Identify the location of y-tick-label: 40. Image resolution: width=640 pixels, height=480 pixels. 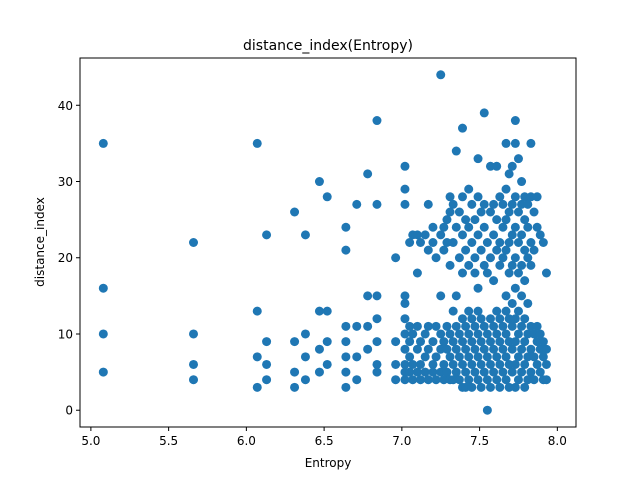
(65, 106).